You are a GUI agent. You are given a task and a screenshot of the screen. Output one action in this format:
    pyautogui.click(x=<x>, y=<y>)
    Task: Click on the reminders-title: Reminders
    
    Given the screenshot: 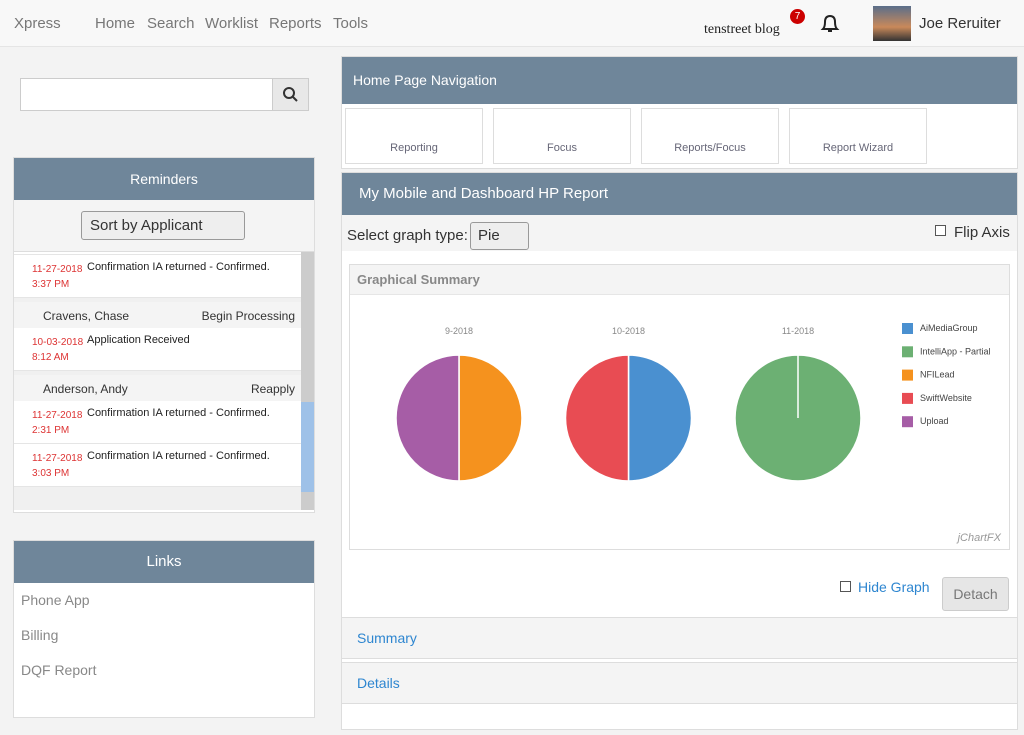 What is the action you would take?
    pyautogui.click(x=164, y=179)
    